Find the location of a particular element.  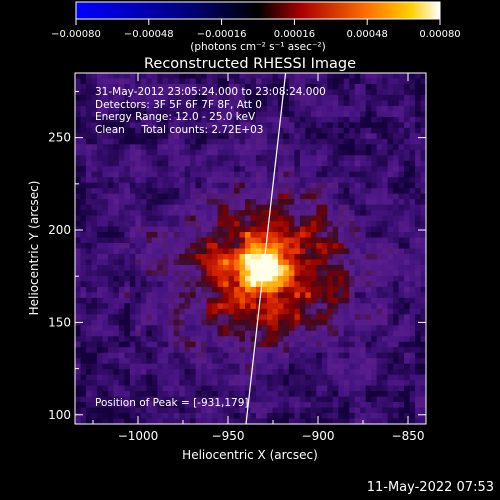

x-tick-label: −900 is located at coordinates (318, 436).